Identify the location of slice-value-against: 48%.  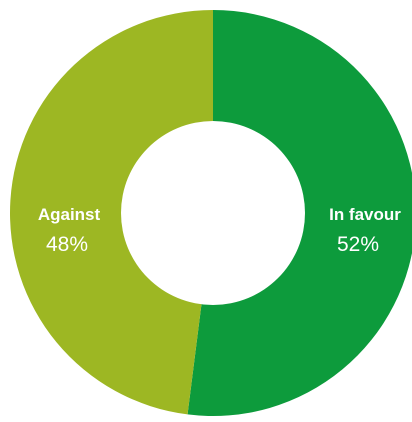
(67, 244).